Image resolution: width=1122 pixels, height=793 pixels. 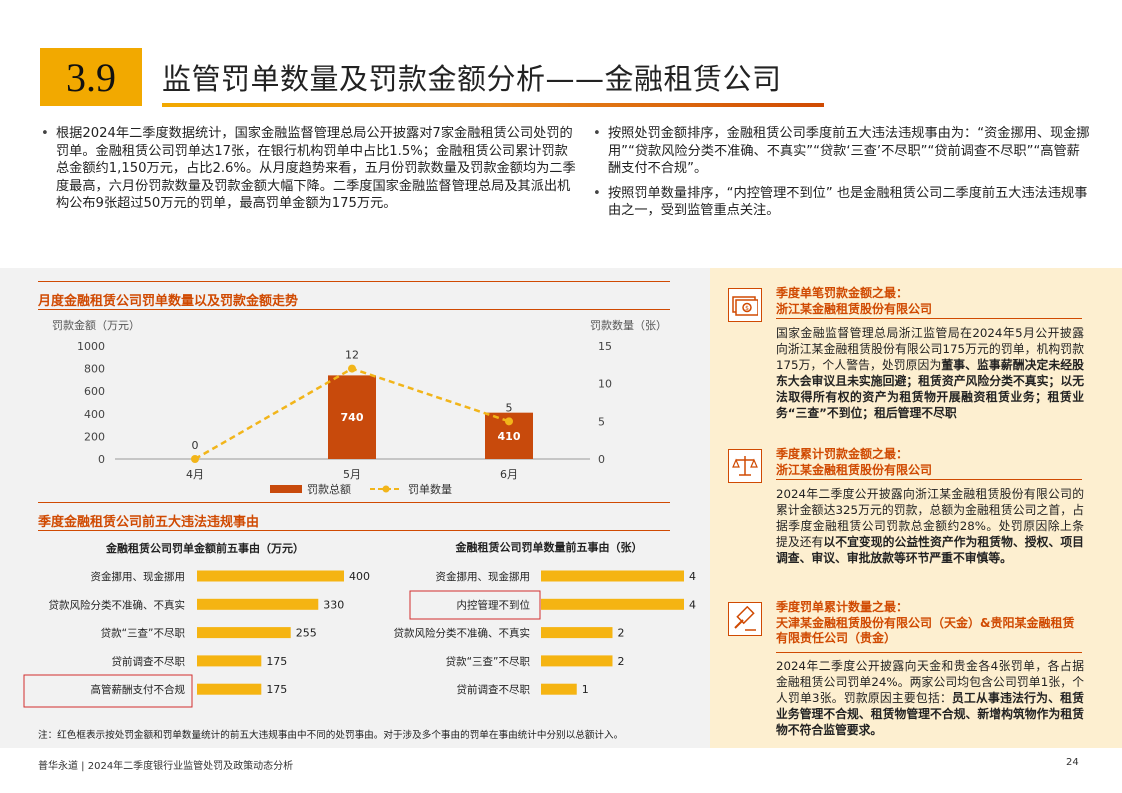 I want to click on chart-legend: 罚款总额 罚单数量, so click(x=361, y=489).